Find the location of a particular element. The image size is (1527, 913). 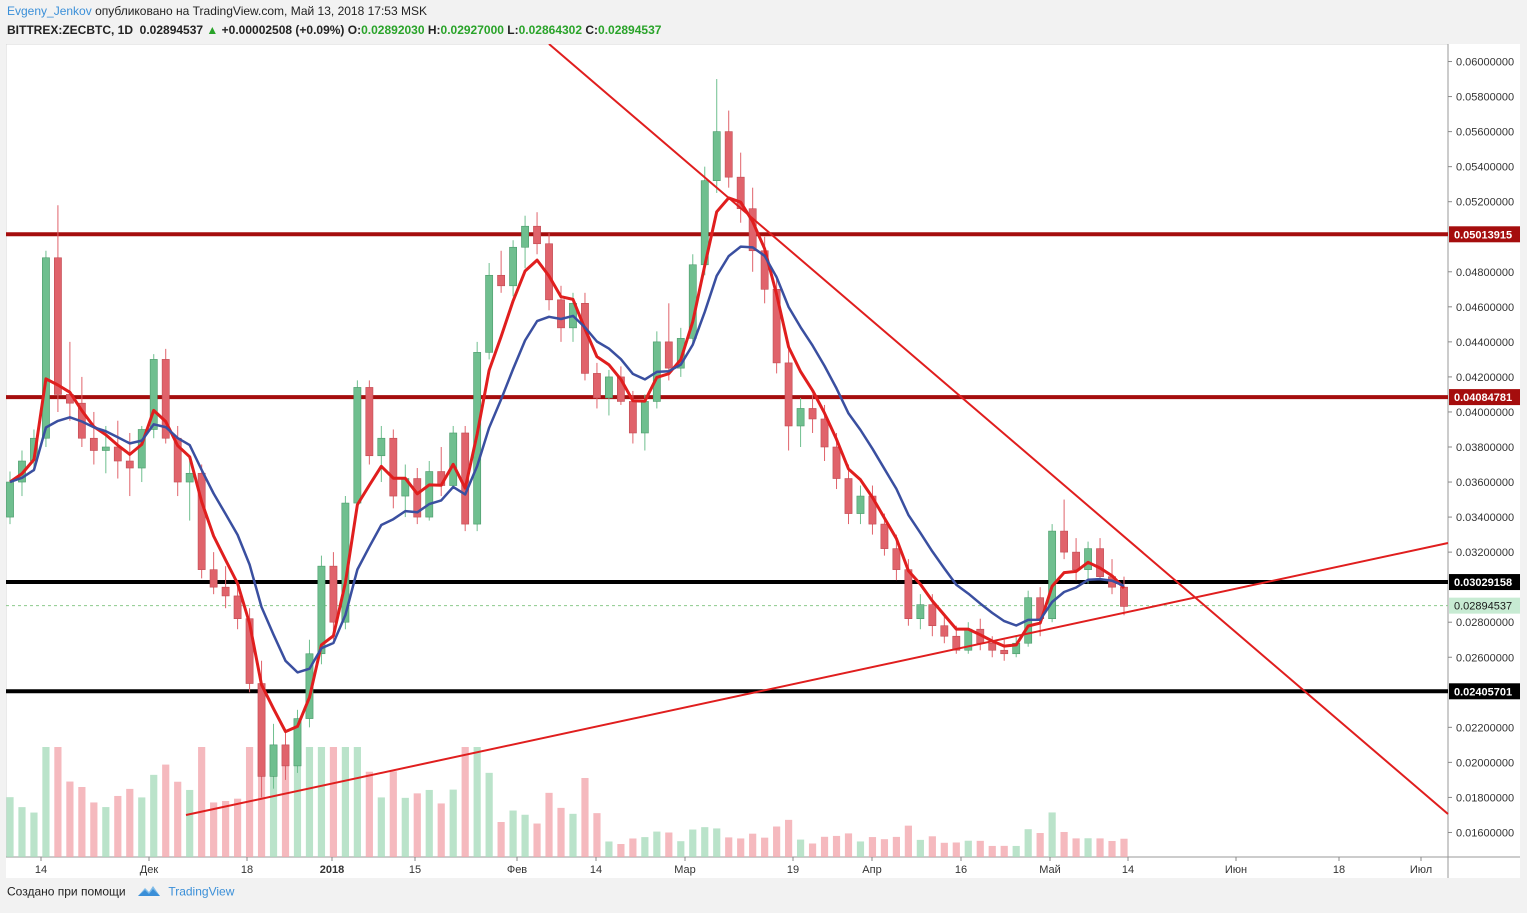

low-label: L: is located at coordinates (513, 30).